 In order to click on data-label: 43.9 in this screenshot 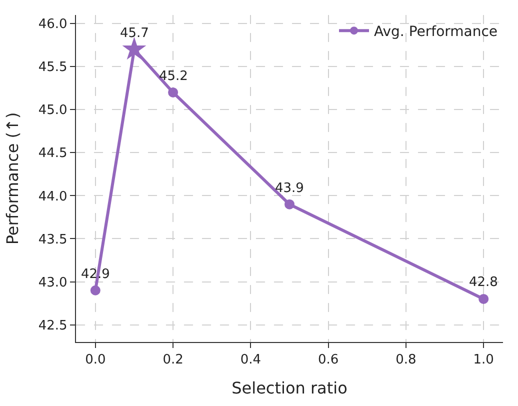, I will do `click(289, 188)`.